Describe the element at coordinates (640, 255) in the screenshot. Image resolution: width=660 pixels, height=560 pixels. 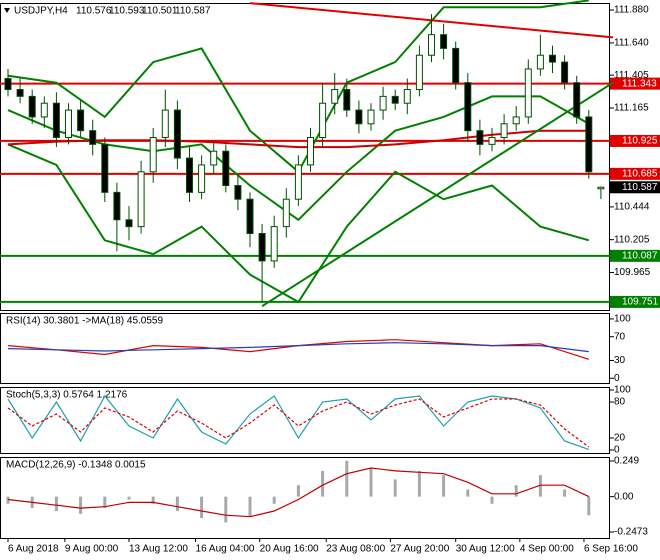
I see `level-label: 110.087` at that location.